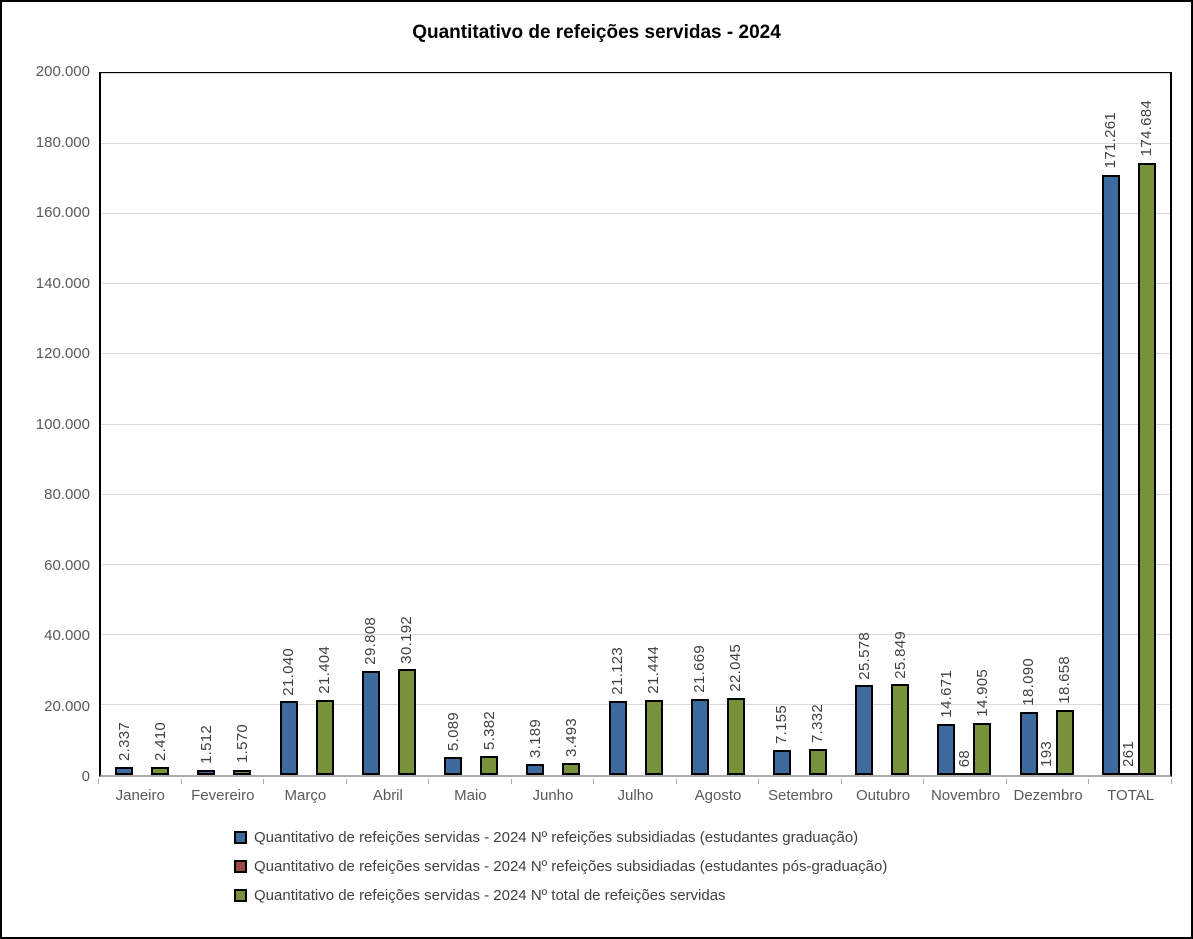 The width and height of the screenshot is (1193, 939). I want to click on bar-slot: 14.905, so click(982, 424).